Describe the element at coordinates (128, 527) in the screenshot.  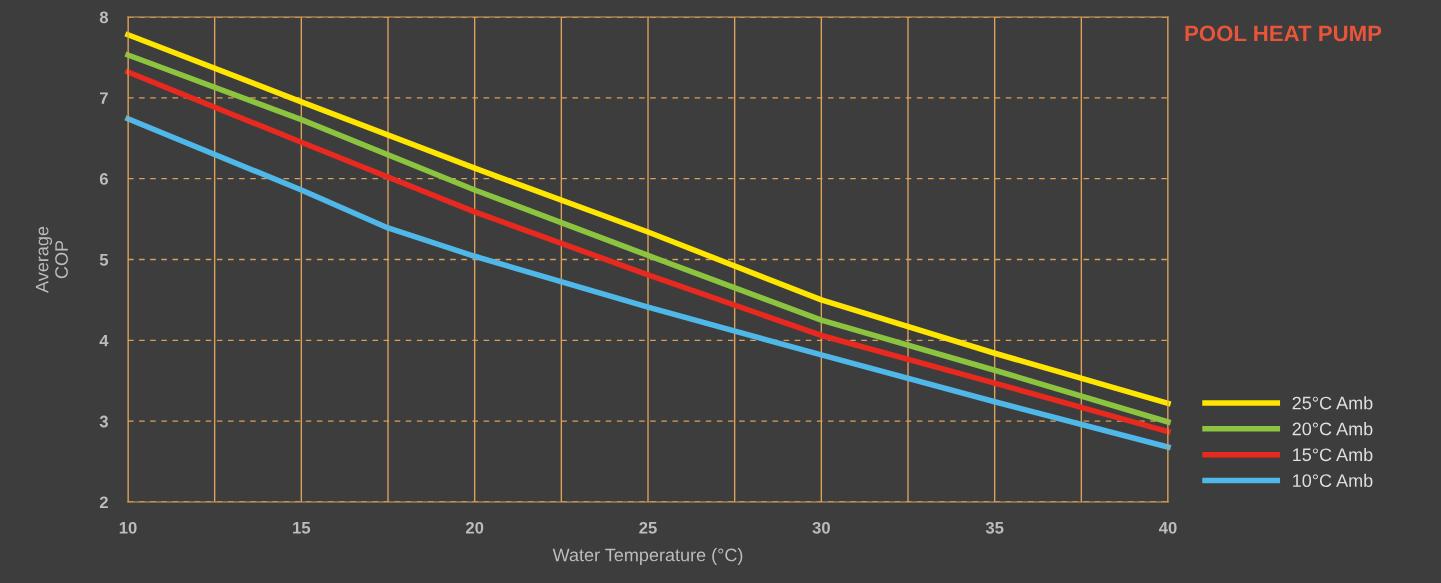
I see `x-tick-label: 10` at that location.